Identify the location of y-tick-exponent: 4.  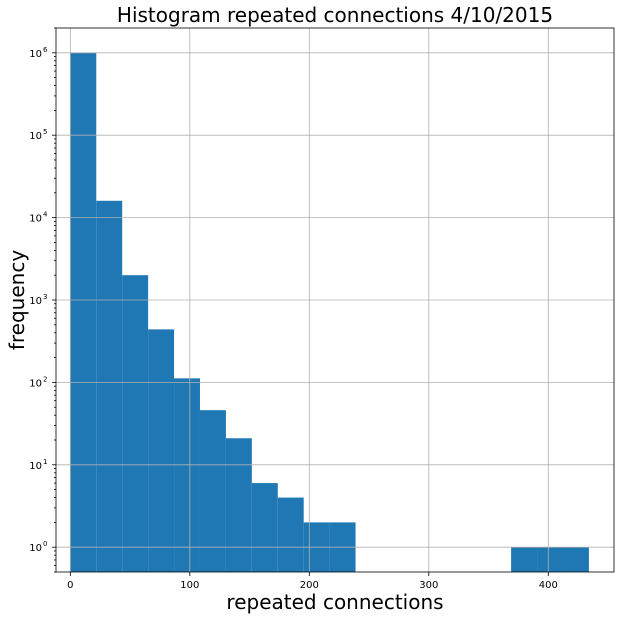
(45, 215).